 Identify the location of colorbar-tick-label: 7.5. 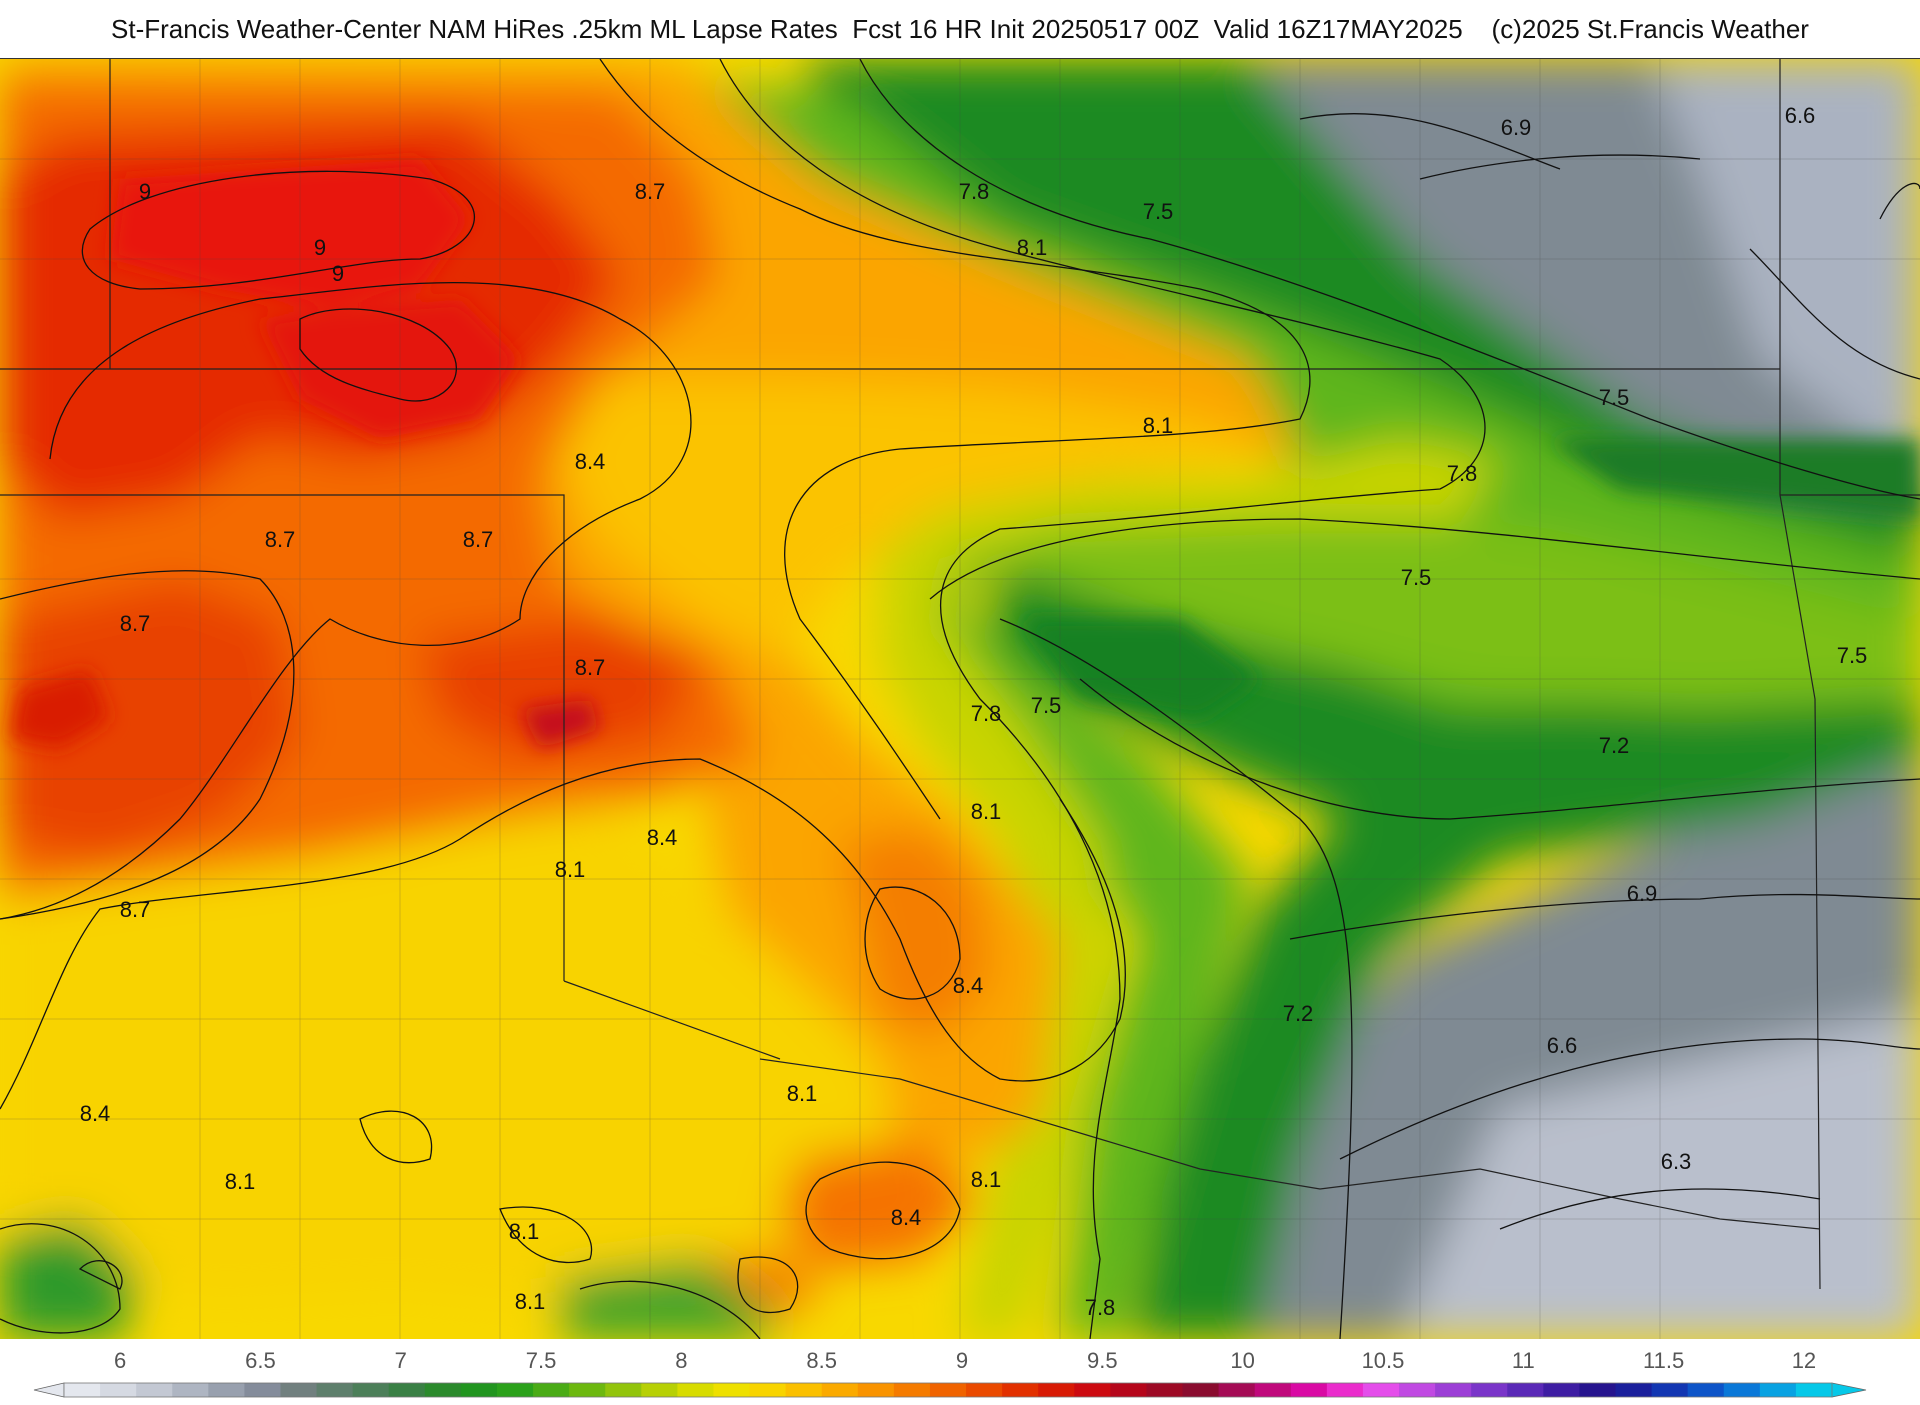
(541, 1360).